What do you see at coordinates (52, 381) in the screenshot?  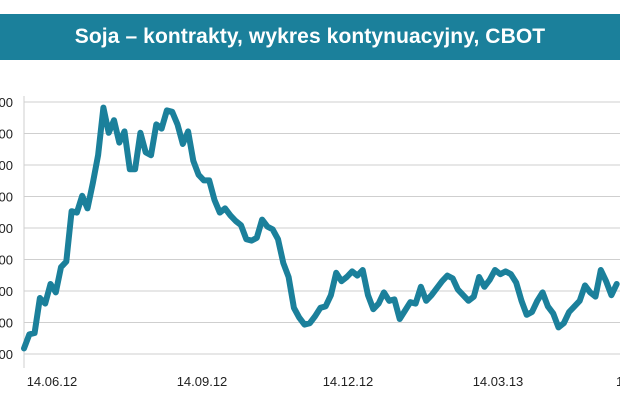 I see `x-tick-label: 14.06.12` at bounding box center [52, 381].